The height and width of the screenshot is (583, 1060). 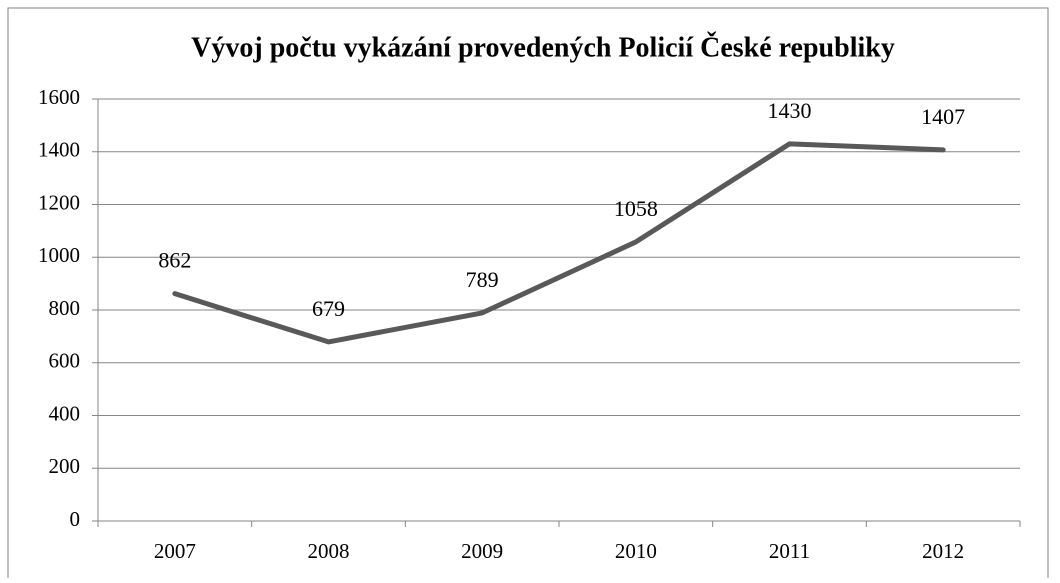 What do you see at coordinates (329, 551) in the screenshot?
I see `x-tick-label: 2008` at bounding box center [329, 551].